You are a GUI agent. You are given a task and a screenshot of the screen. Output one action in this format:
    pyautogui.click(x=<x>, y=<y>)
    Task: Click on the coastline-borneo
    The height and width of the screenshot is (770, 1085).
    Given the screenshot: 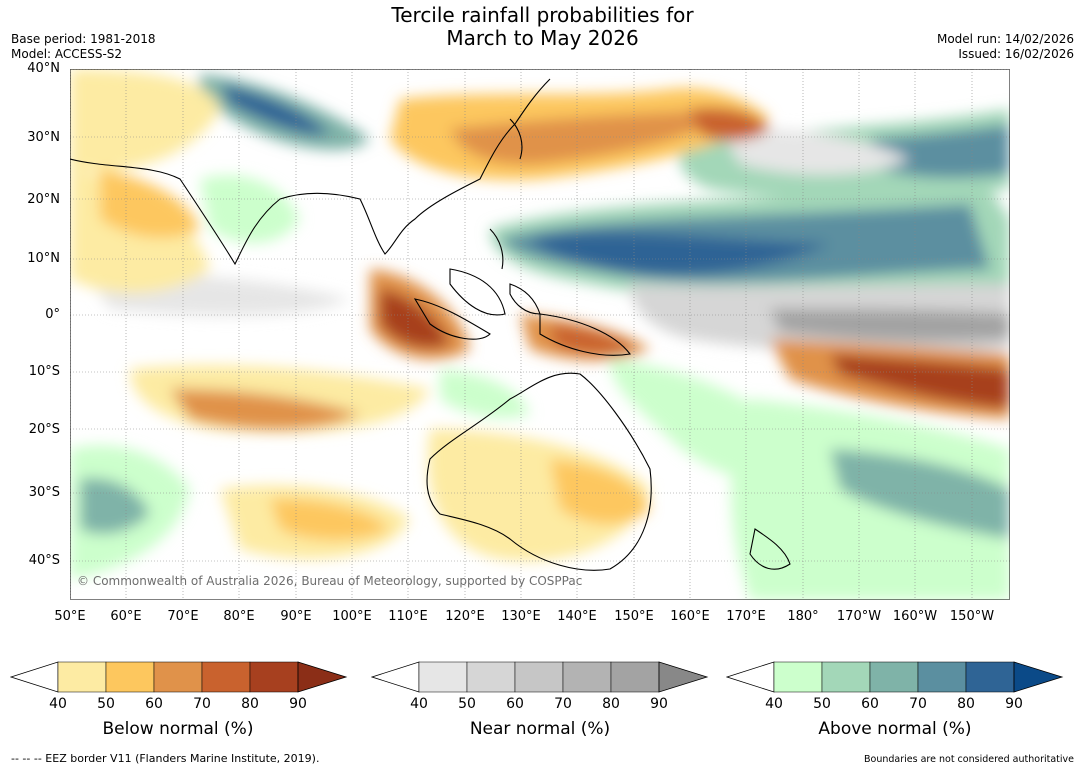 What is the action you would take?
    pyautogui.click(x=477, y=292)
    